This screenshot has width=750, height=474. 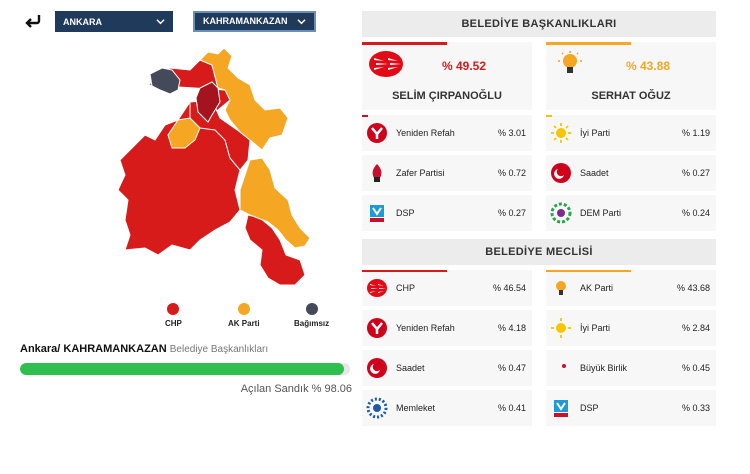 I want to click on council-header: BELEDİYE MECLİSİ, so click(x=539, y=252).